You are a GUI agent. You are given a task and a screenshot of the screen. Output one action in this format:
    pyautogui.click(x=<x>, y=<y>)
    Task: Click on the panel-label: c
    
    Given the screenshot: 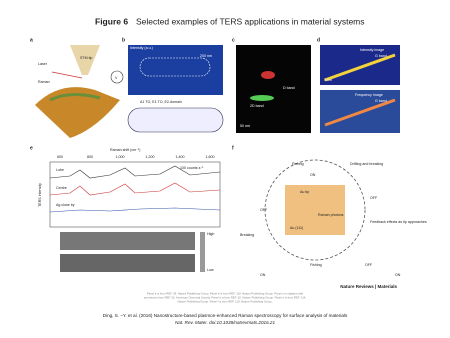 What is the action you would take?
    pyautogui.click(x=233, y=40)
    